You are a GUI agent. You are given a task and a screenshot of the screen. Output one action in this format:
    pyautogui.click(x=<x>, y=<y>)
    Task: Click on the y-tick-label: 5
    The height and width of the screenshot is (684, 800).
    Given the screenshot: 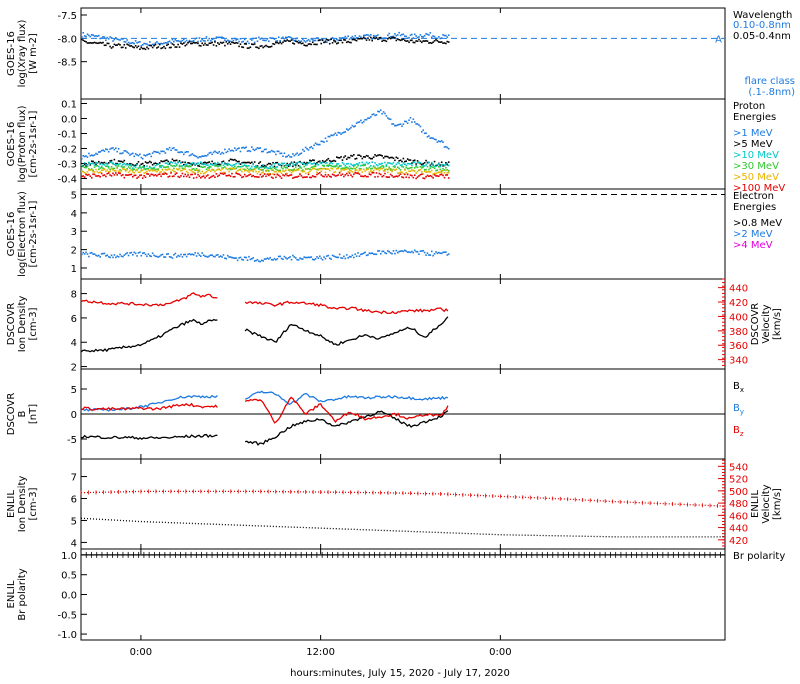 What is the action you would take?
    pyautogui.click(x=74, y=521)
    